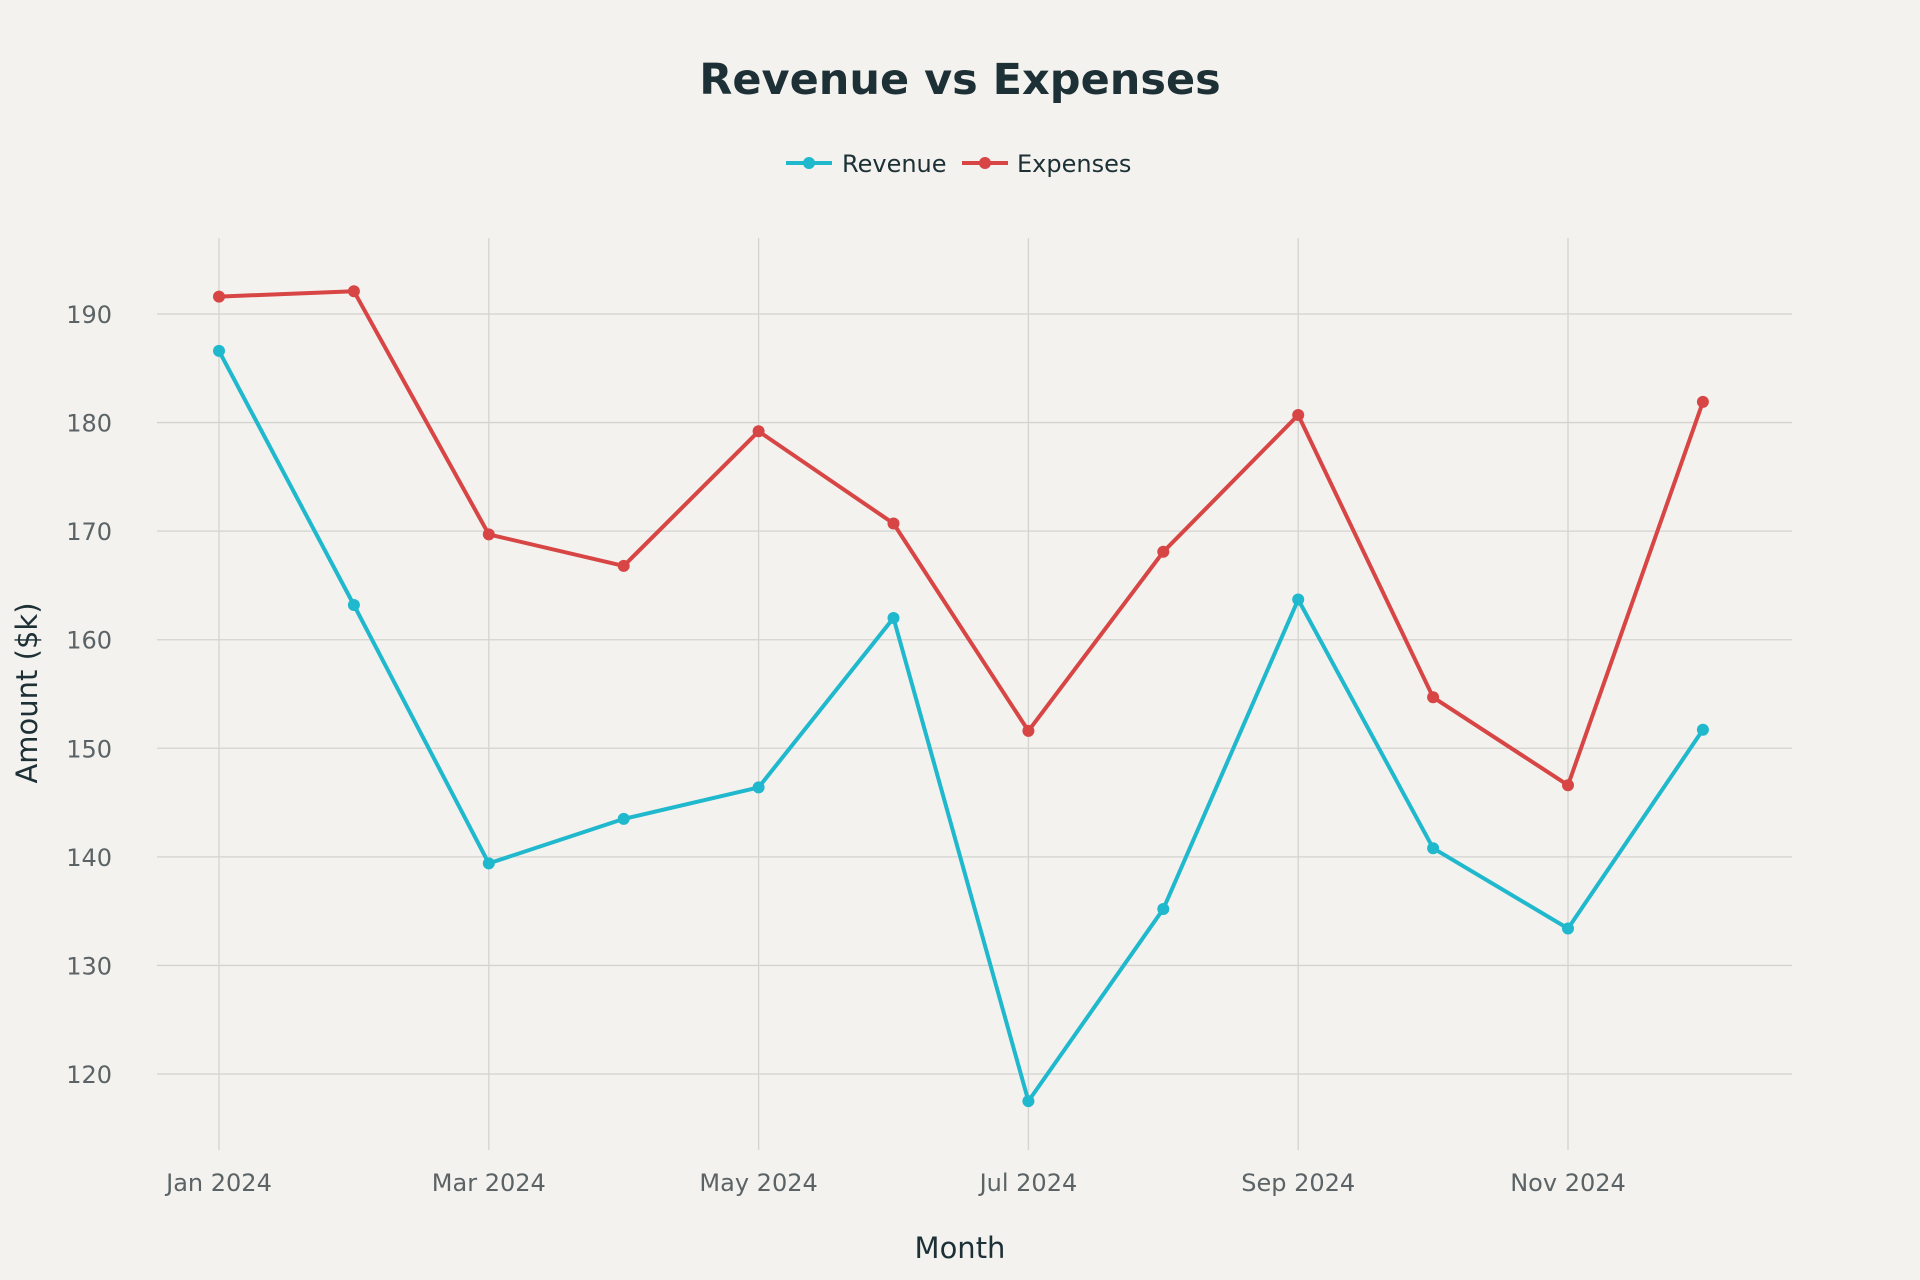  I want to click on chart-title: Revenue vs Expenses, so click(959, 80).